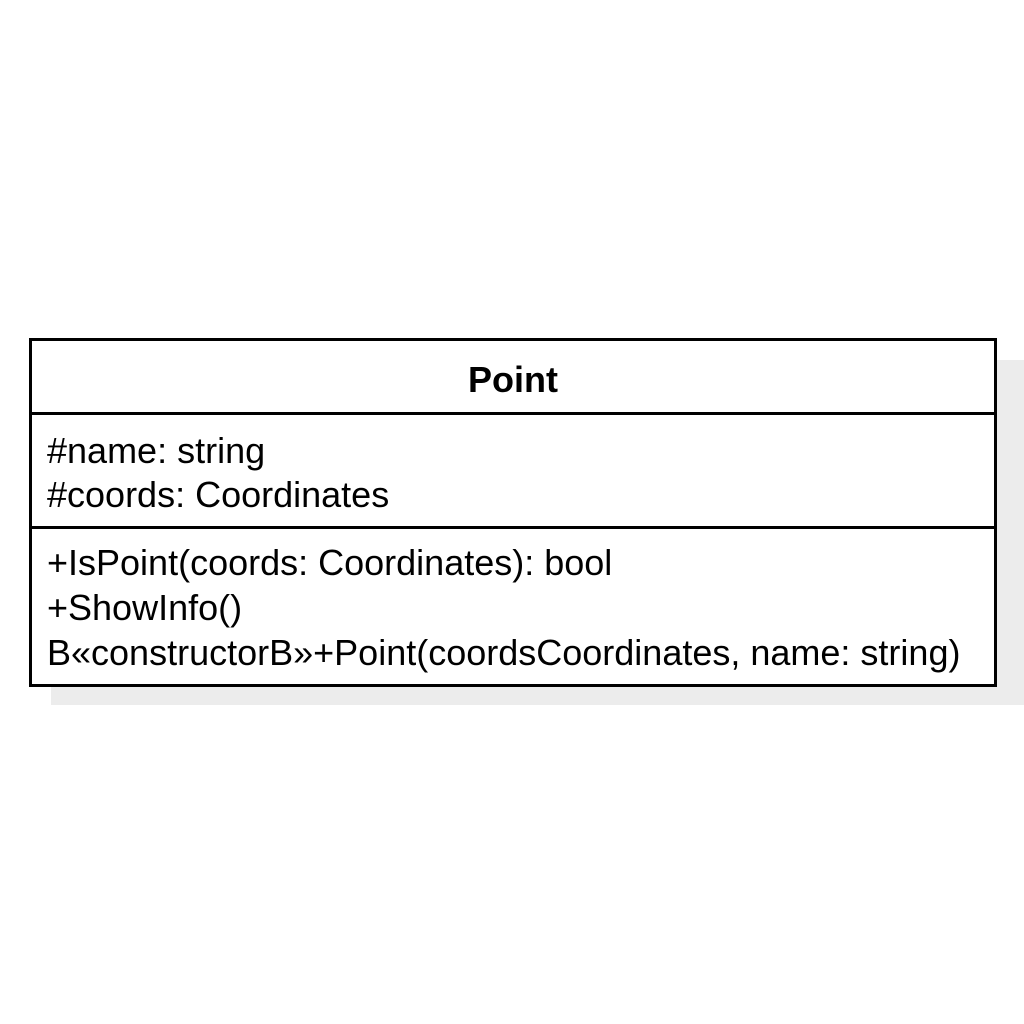  Describe the element at coordinates (330, 562) in the screenshot. I see `operation-ispoint: +IsPoint(coords: Coordinates): bool` at that location.